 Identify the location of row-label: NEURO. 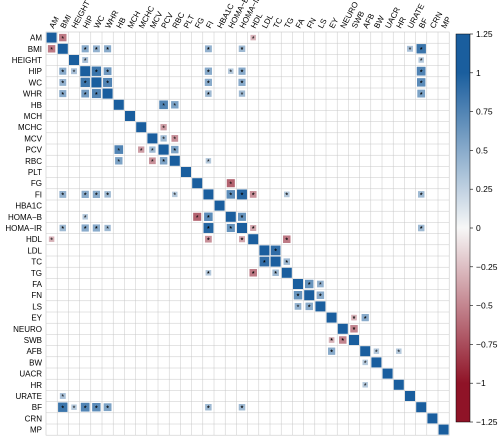
(27, 329).